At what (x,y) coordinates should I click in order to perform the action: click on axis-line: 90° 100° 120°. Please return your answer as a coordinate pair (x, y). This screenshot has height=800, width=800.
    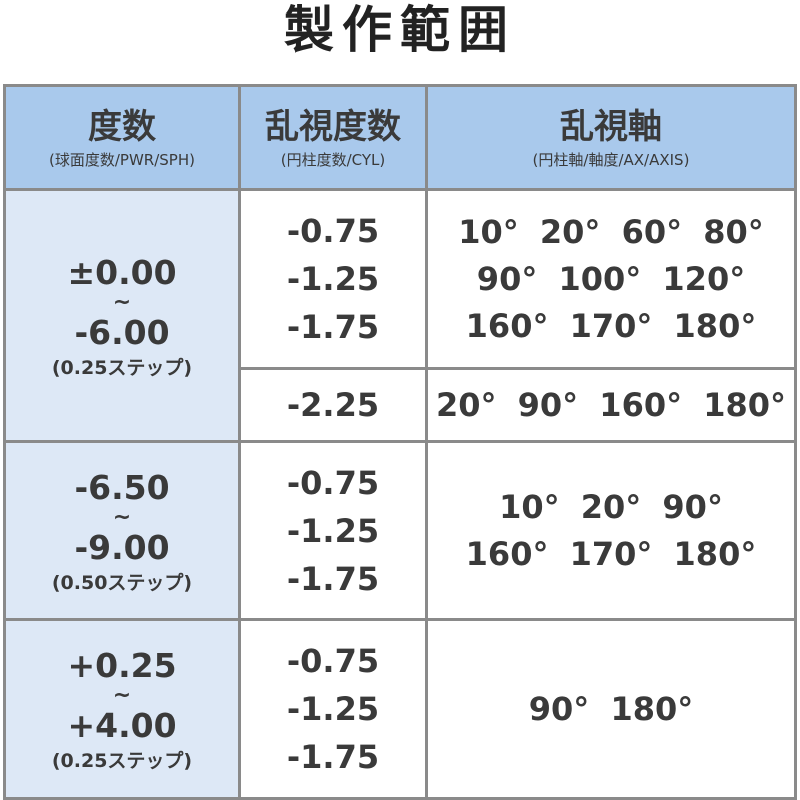
    Looking at the image, I should click on (611, 278).